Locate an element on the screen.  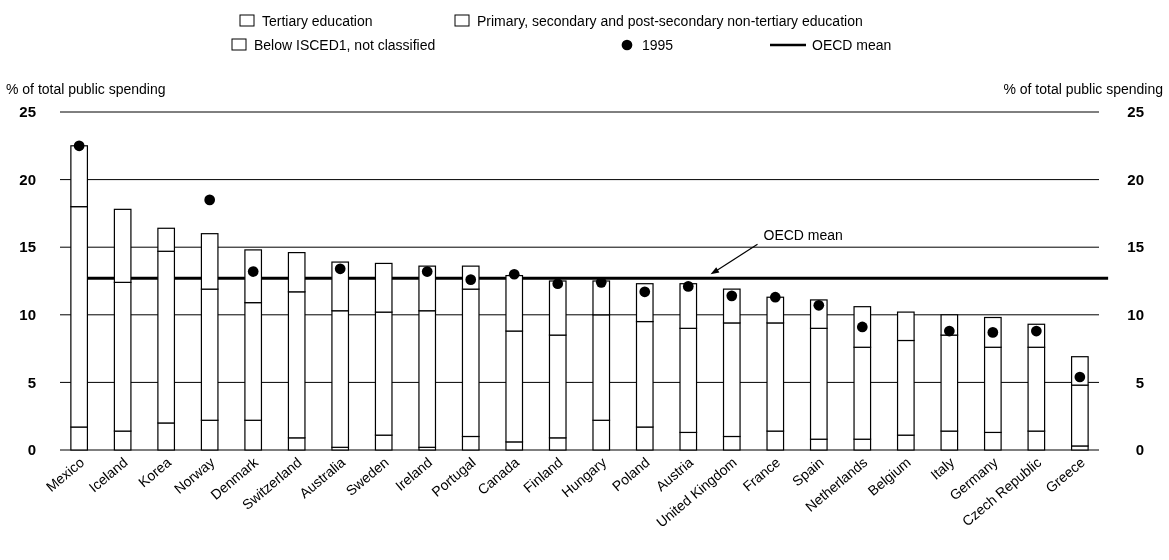
y2-tick-label: 25 is located at coordinates (1135, 112).